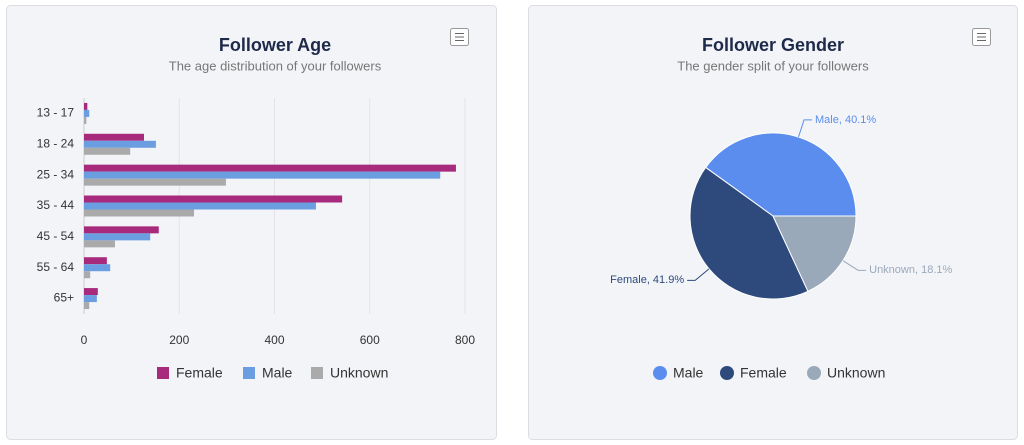 This screenshot has width=1024, height=445. Describe the element at coordinates (275, 65) in the screenshot. I see `chart-subtitle: The age distribution of your followers` at that location.